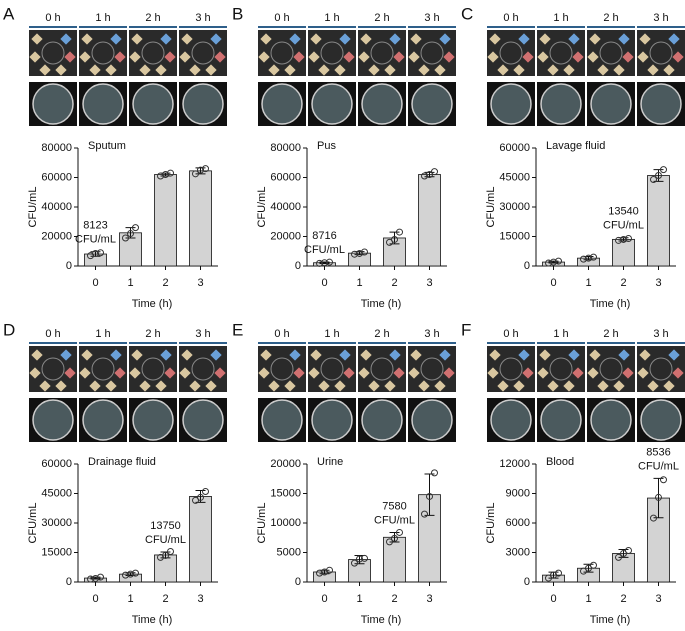 This screenshot has width=685, height=631. What do you see at coordinates (281, 18) in the screenshot?
I see `image-label: 0 h` at bounding box center [281, 18].